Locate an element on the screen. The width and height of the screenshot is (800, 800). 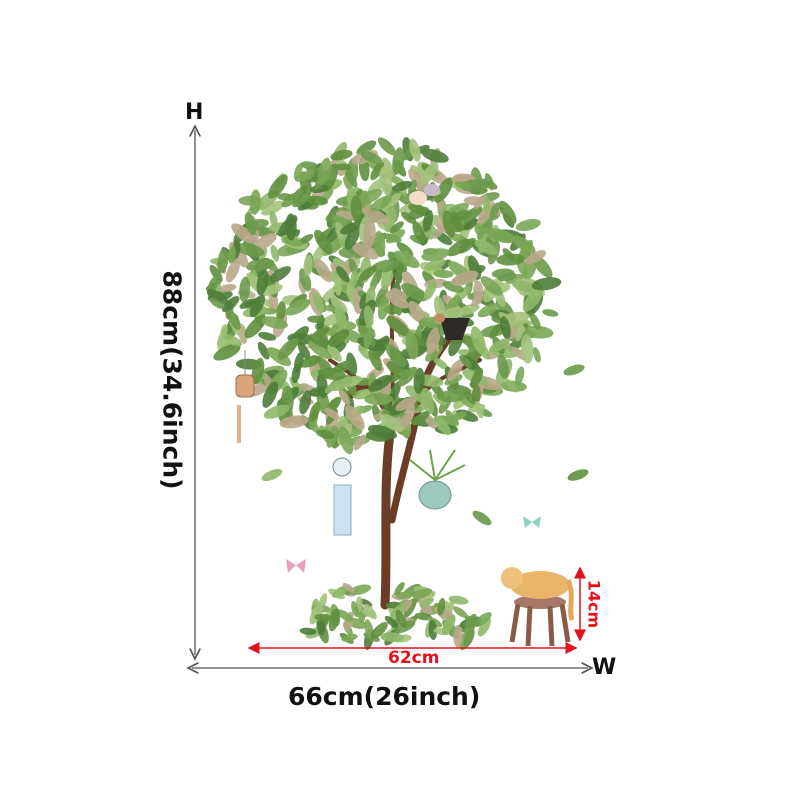
cat-on-stool is located at coordinates (538, 607).